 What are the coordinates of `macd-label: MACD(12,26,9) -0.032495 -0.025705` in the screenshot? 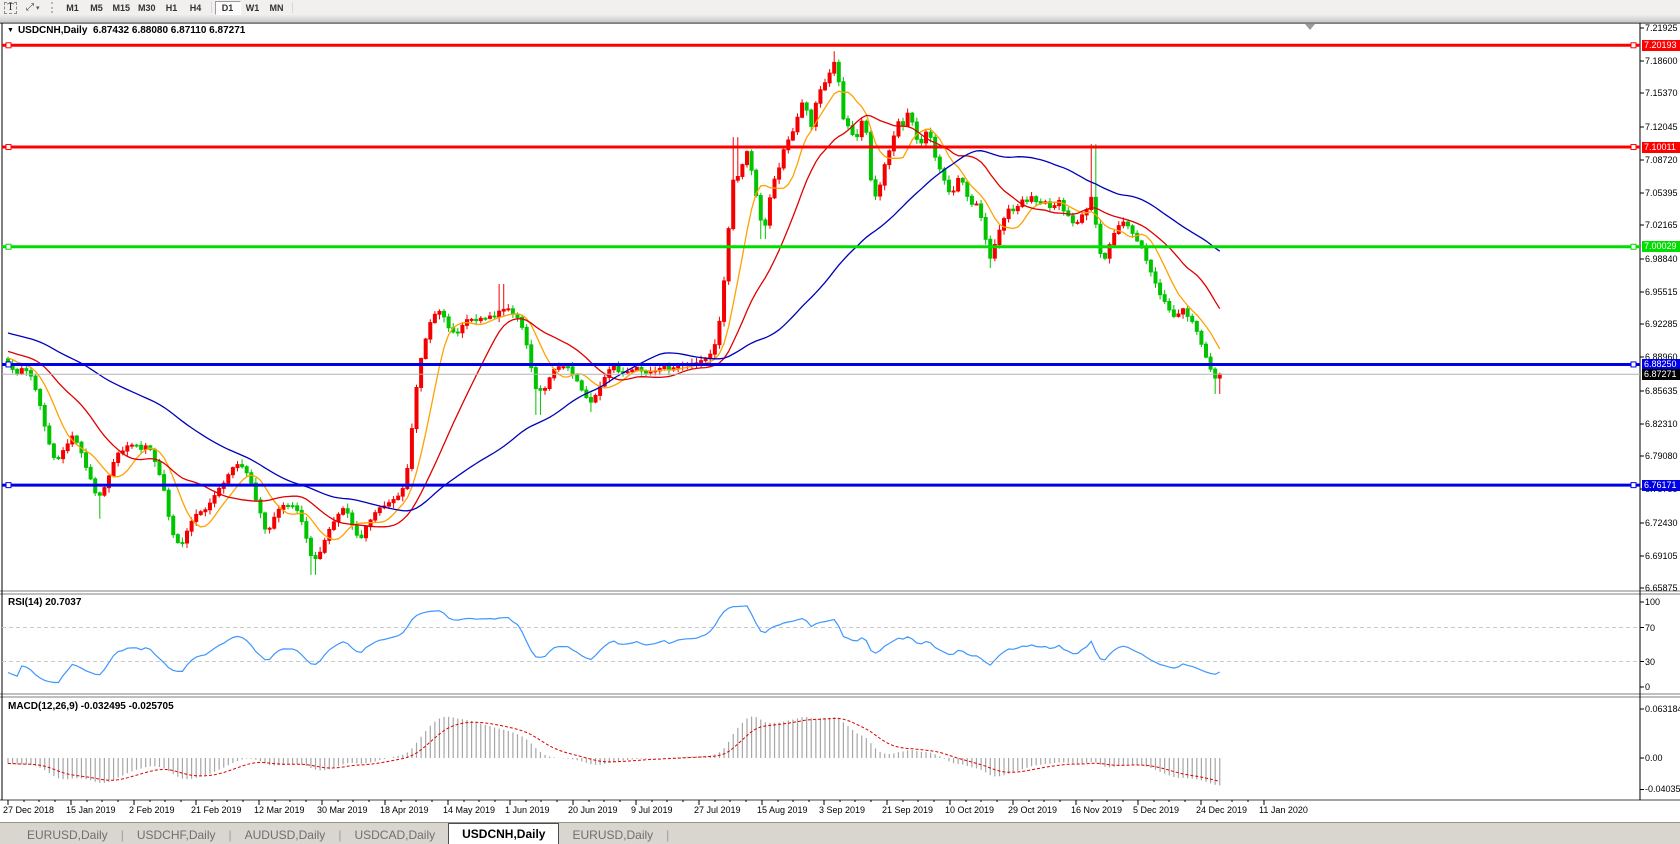 It's located at (91, 706).